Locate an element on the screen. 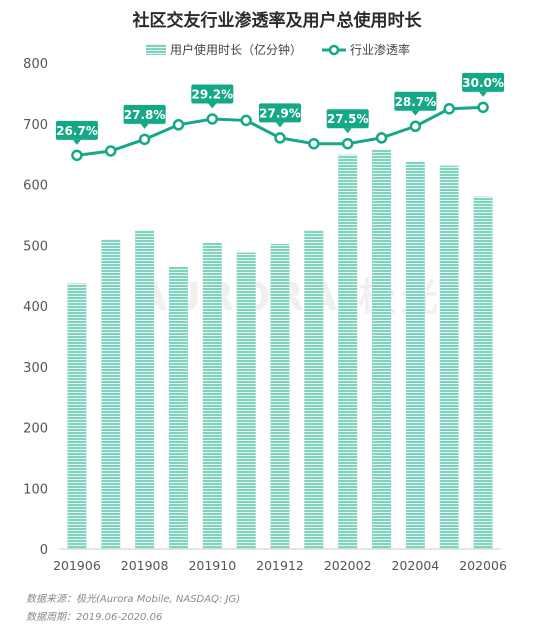  data-label: 26.7% is located at coordinates (76, 132).